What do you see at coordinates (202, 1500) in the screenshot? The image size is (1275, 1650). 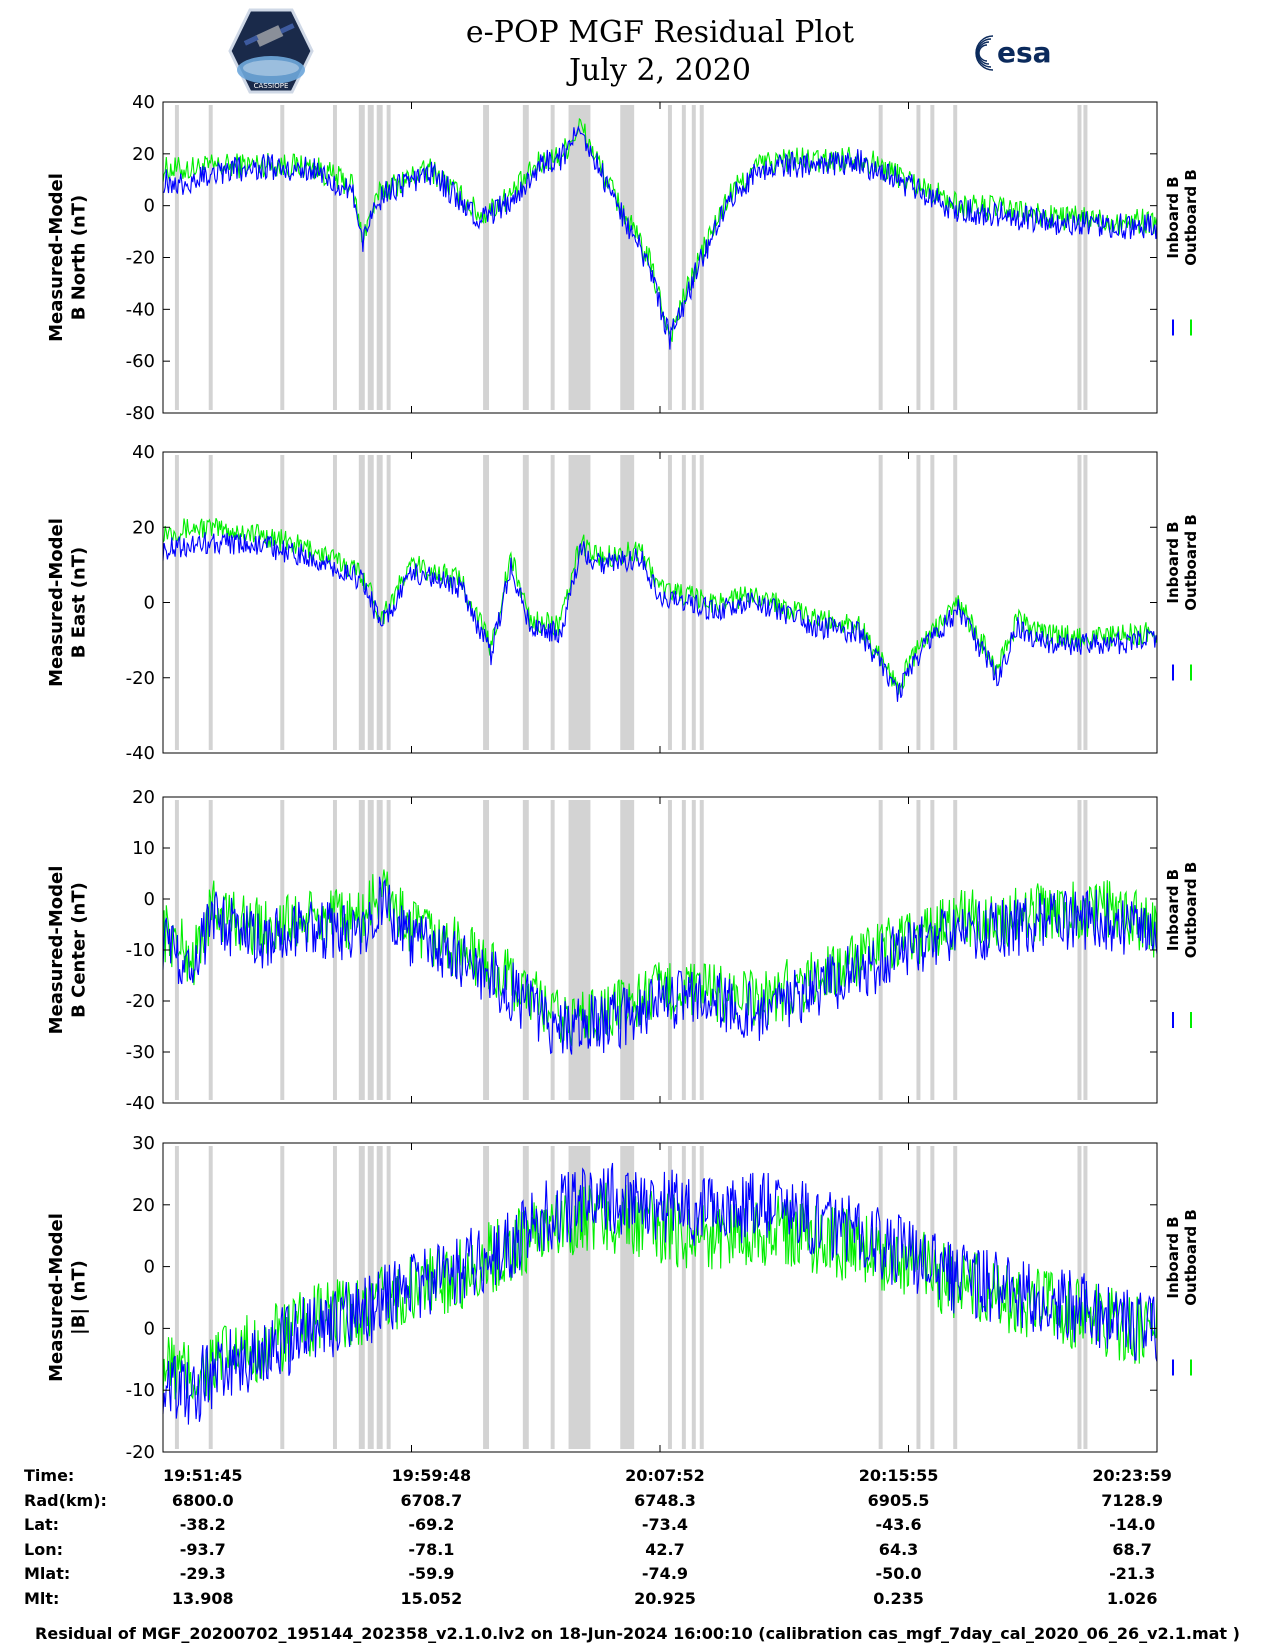 I see `ephemeris-value: 6800.0` at bounding box center [202, 1500].